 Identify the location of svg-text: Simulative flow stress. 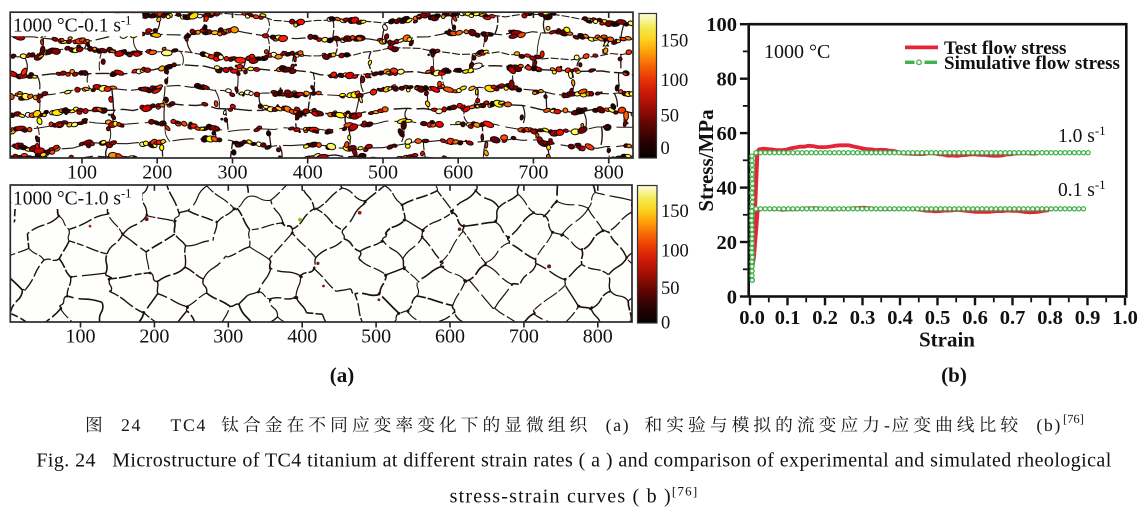
(1032, 63).